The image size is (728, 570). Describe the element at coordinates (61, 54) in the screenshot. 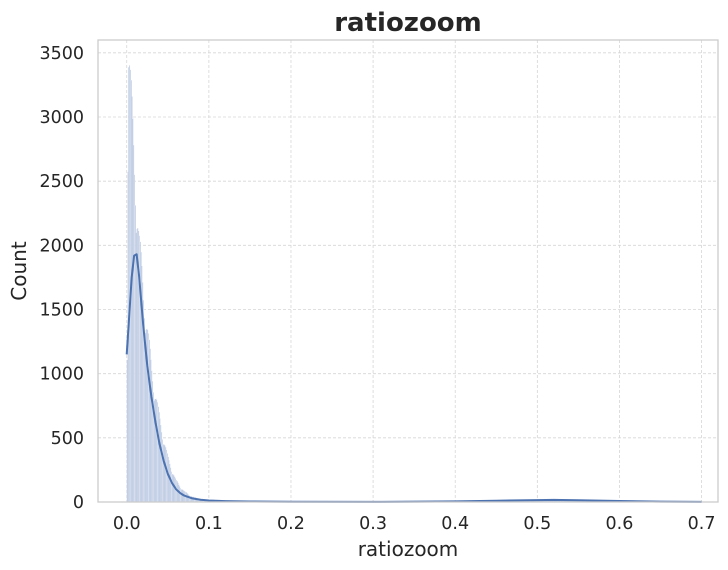

I see `y-tick-label: 3500` at that location.